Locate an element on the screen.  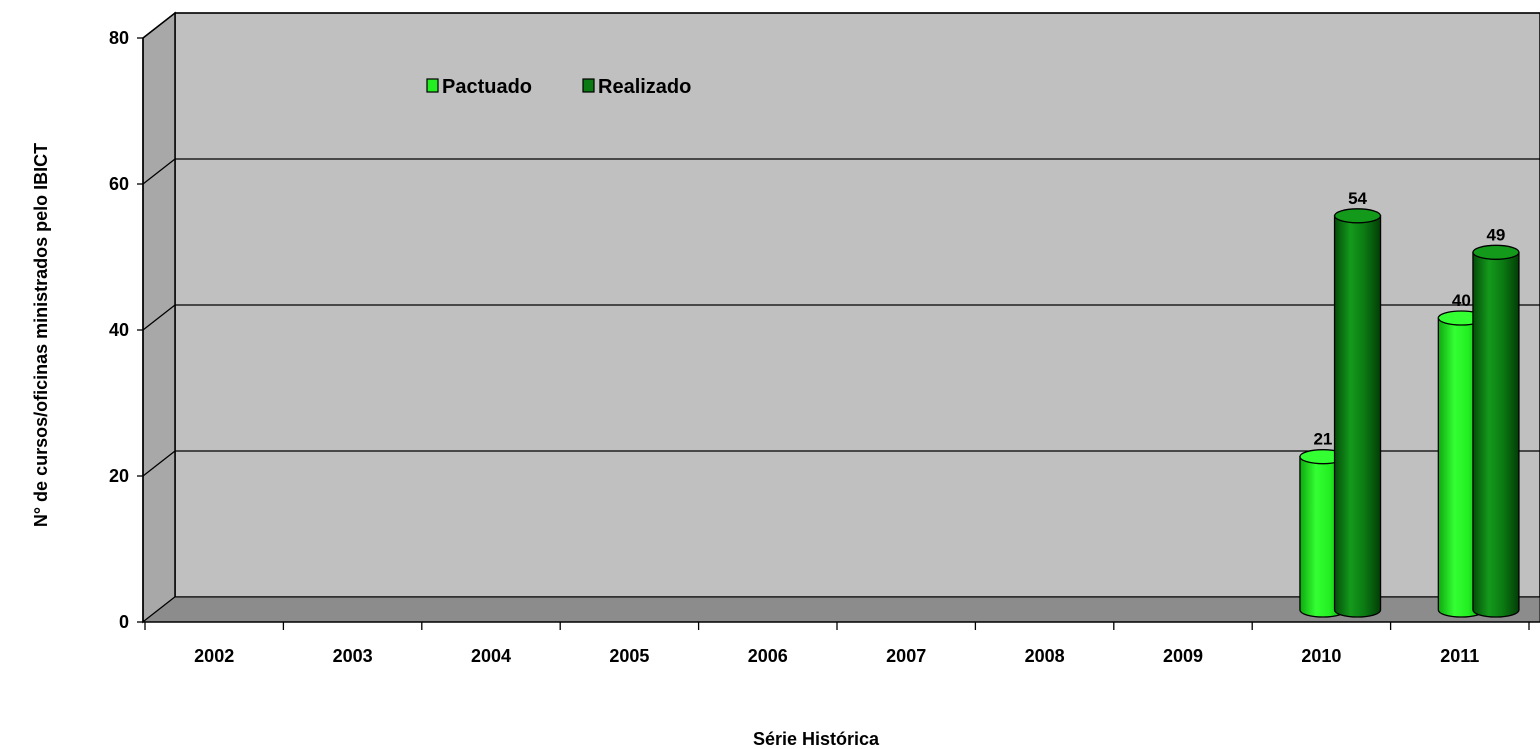
y-tick-label-60: 60 is located at coordinates (119, 184).